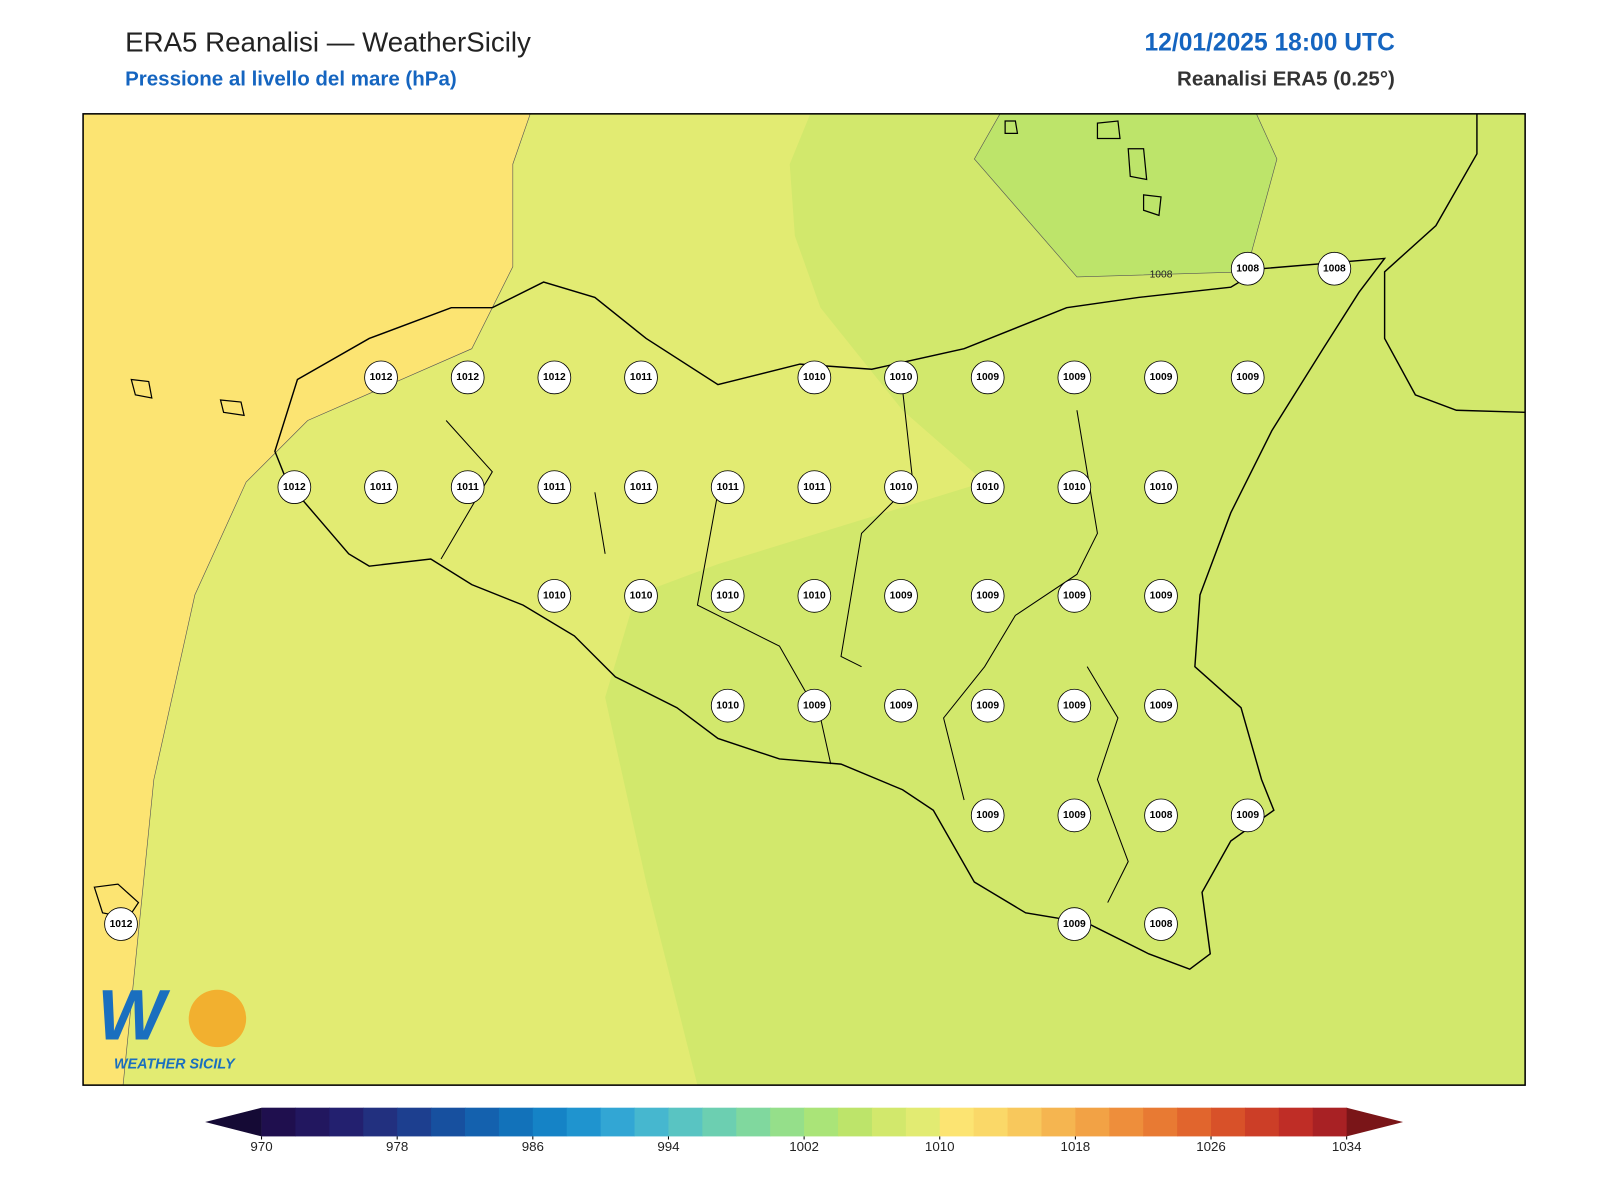  I want to click on colorbar: 970 978 986 994 1002 1010 1018 1026 1034, so click(804, 1130).